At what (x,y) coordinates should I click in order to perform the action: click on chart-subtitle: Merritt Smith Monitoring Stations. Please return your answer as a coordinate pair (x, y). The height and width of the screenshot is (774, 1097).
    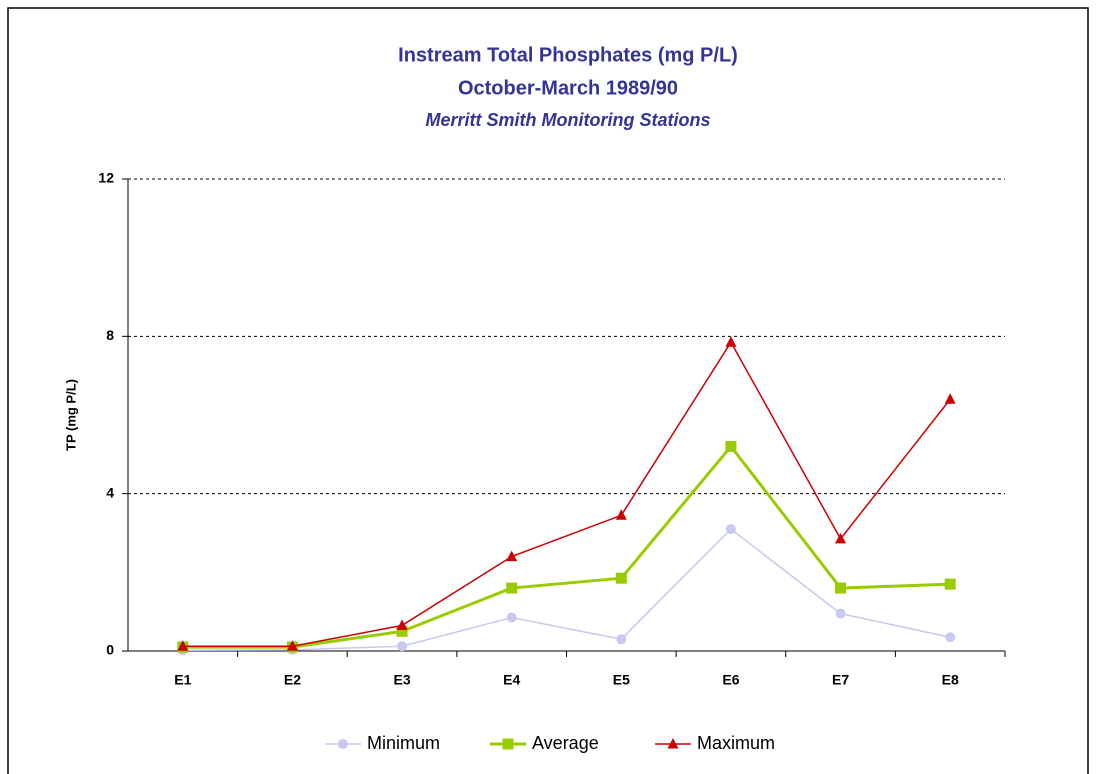
    Looking at the image, I should click on (568, 120).